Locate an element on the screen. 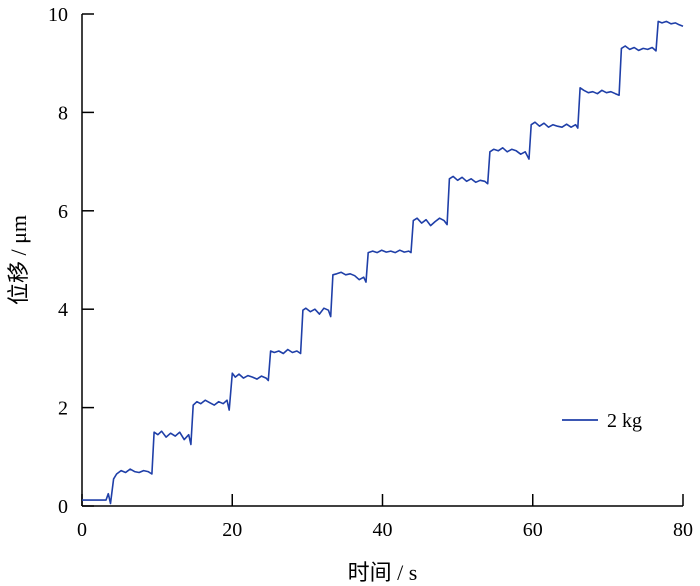 This screenshot has height=586, width=700. y-tick-label: 6 is located at coordinates (63, 212).